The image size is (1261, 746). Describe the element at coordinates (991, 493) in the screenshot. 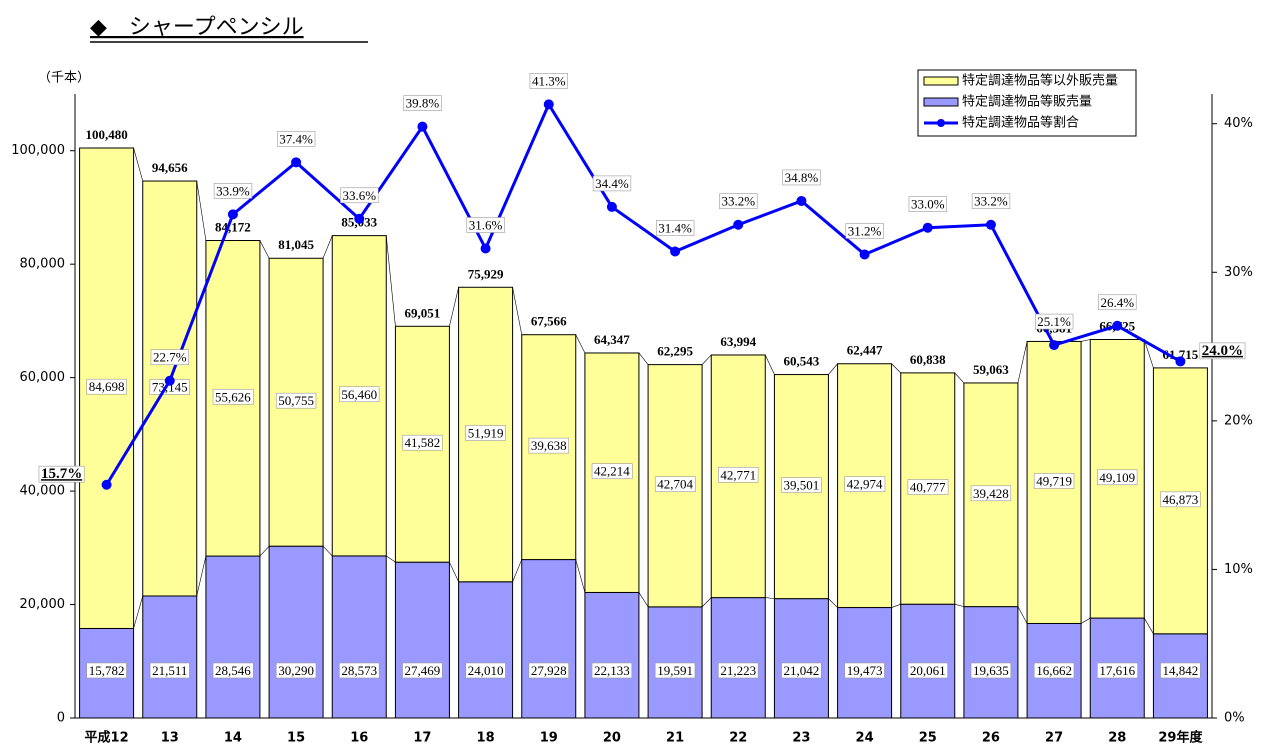

I see `value-label: 39,428` at that location.